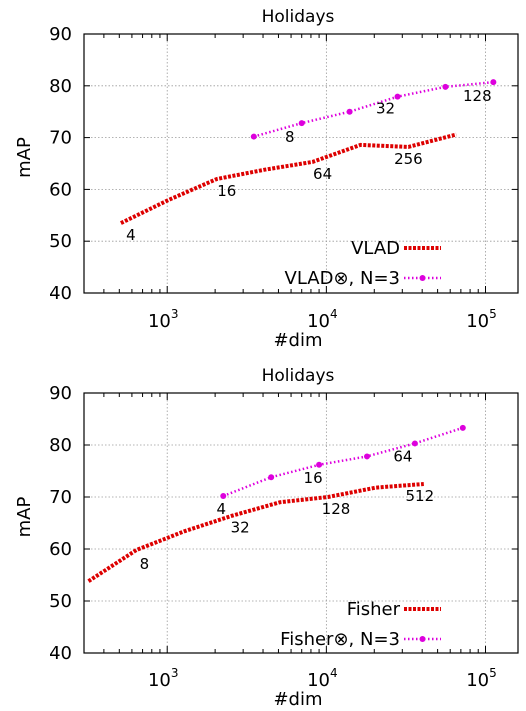  I want to click on legend-label-1b: VLAD⊗, N=3, so click(342, 278).